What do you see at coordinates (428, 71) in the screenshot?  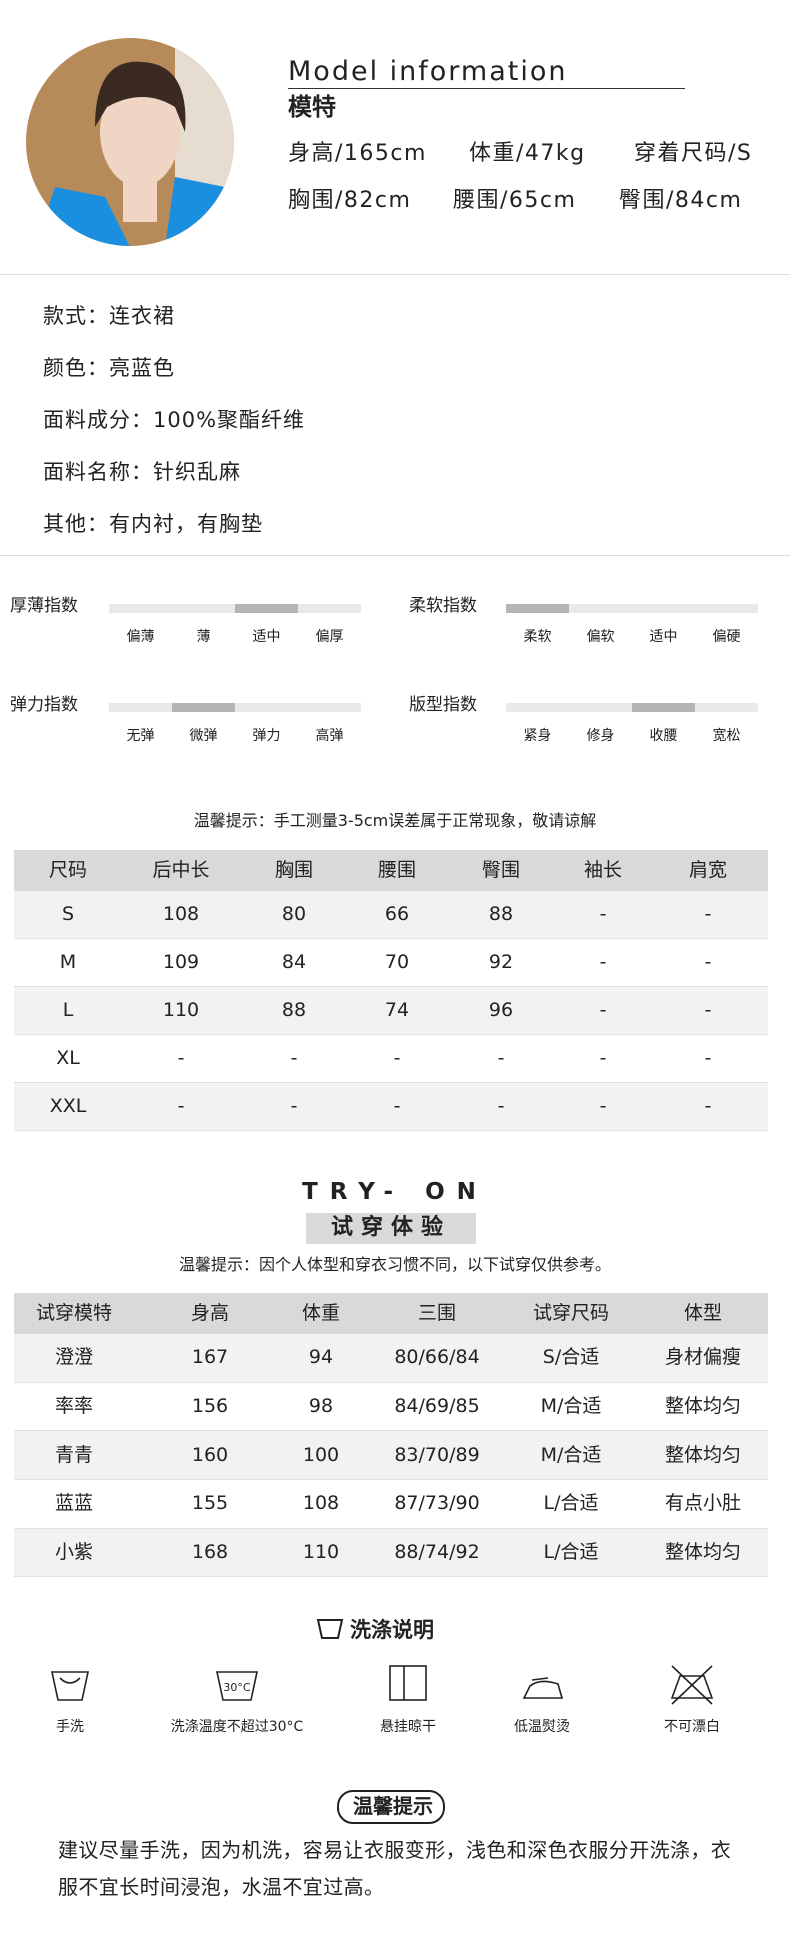 I see `model-heading: Model information` at bounding box center [428, 71].